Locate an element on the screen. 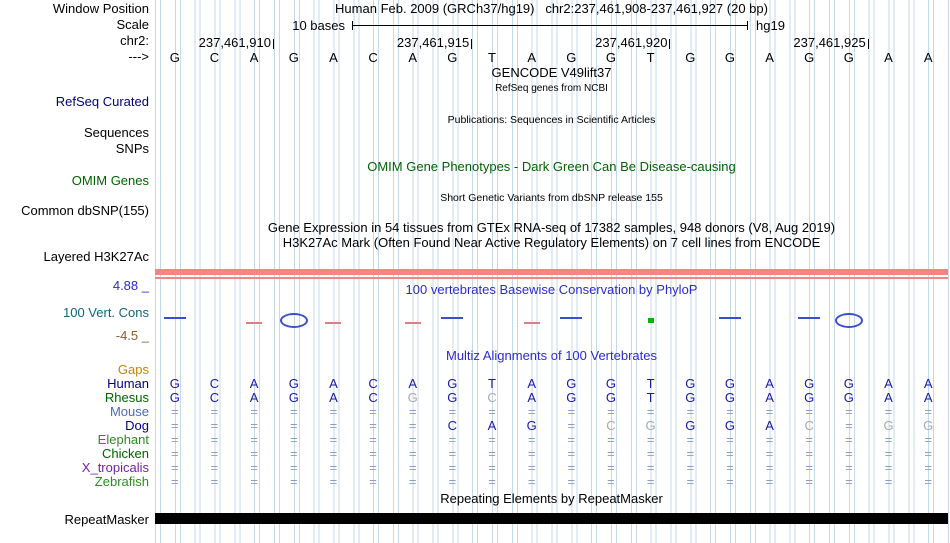  alignment-cell: C is located at coordinates (214, 383).